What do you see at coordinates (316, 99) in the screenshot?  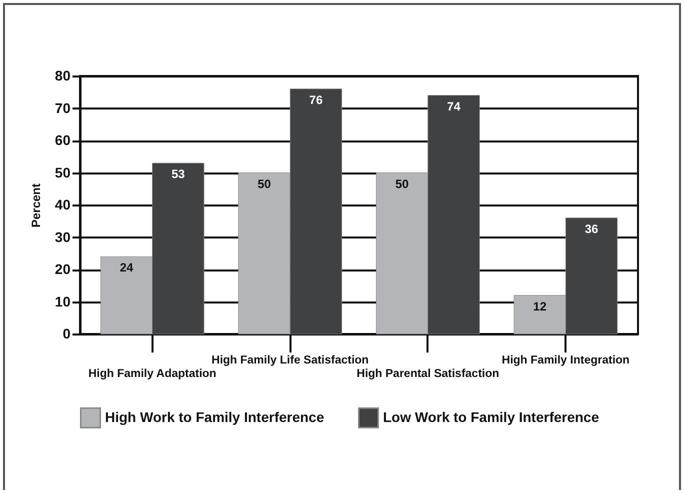 I see `data-label: 76` at bounding box center [316, 99].